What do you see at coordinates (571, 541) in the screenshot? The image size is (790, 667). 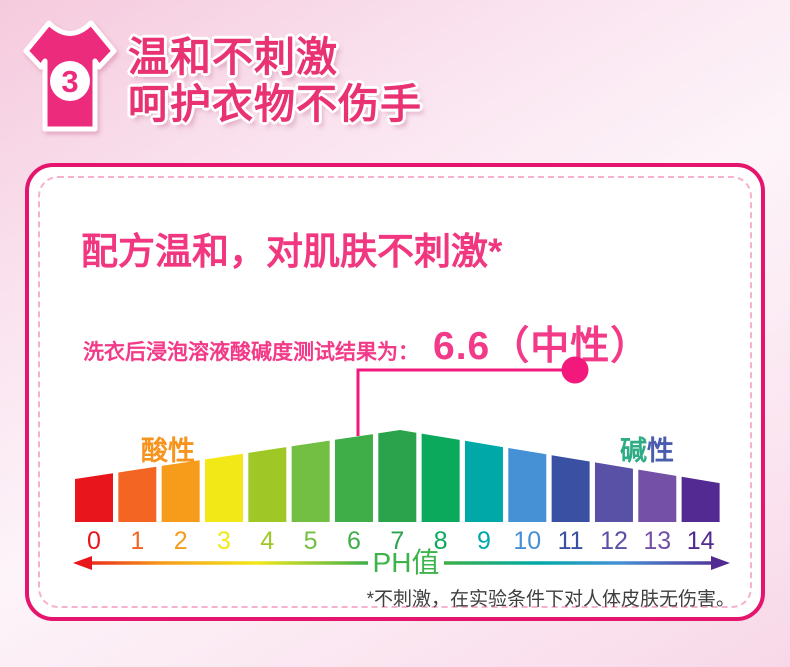 I see `ph-tick-11: 11` at bounding box center [571, 541].